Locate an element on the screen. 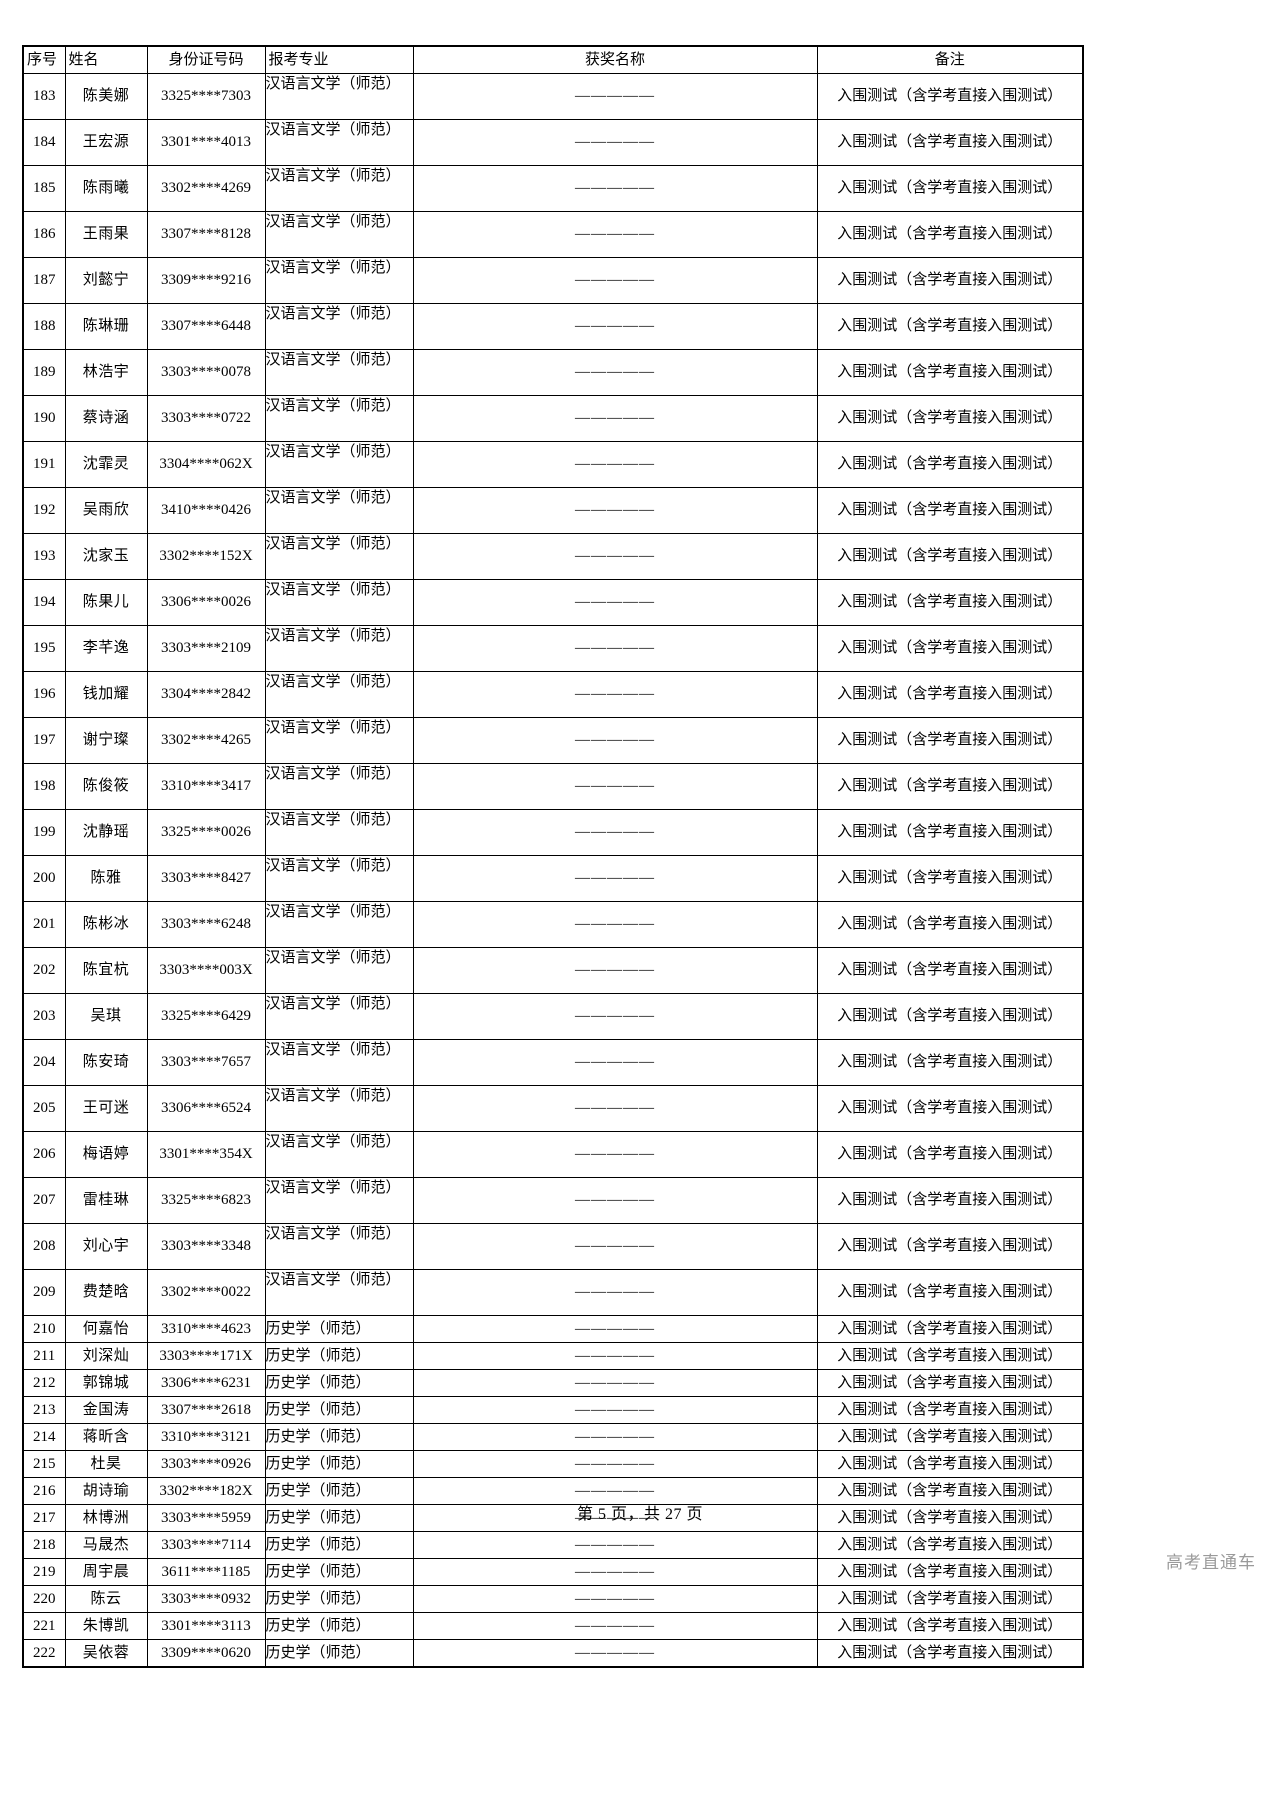 The image size is (1280, 1810). column-header-award: 获奖名称 is located at coordinates (615, 59).